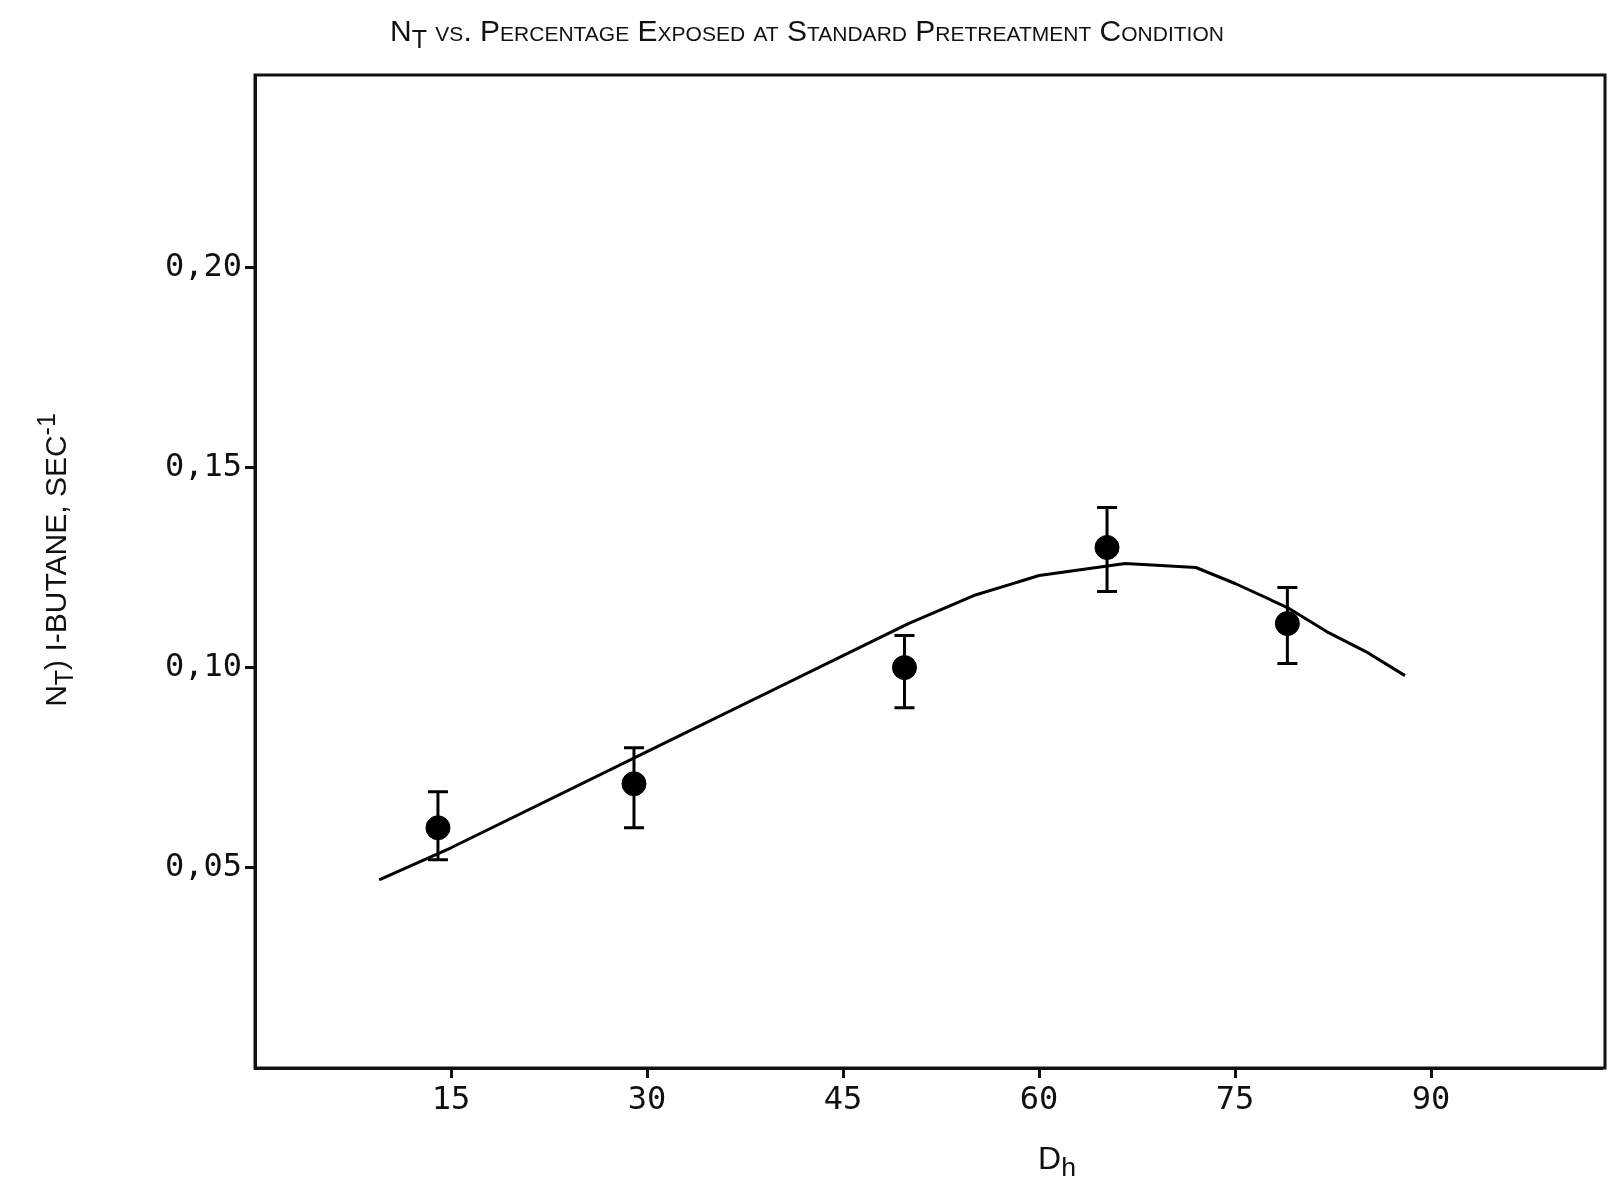  I want to click on y-tick-label: 0,20, so click(203, 264).